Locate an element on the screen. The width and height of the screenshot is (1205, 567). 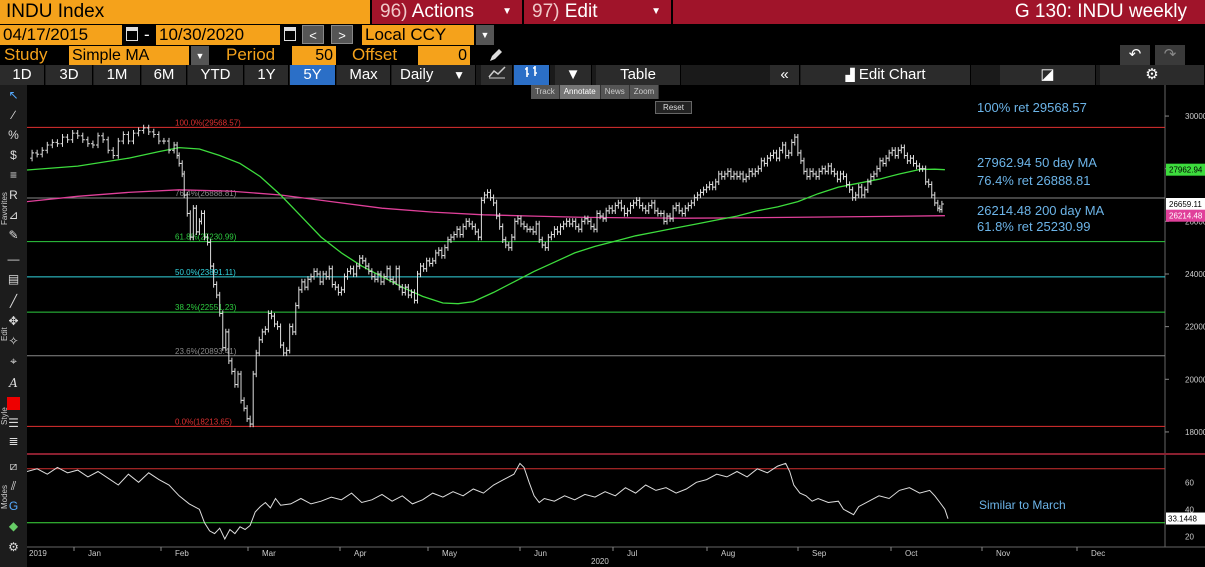
text-tool-icon: A is located at coordinates (13, 383).